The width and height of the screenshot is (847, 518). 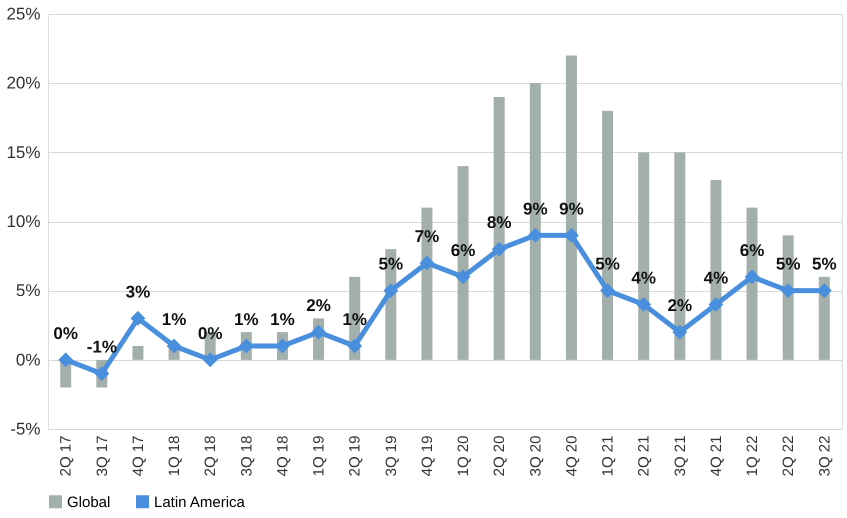 What do you see at coordinates (499, 456) in the screenshot?
I see `x-tick-label: 2Q 20` at bounding box center [499, 456].